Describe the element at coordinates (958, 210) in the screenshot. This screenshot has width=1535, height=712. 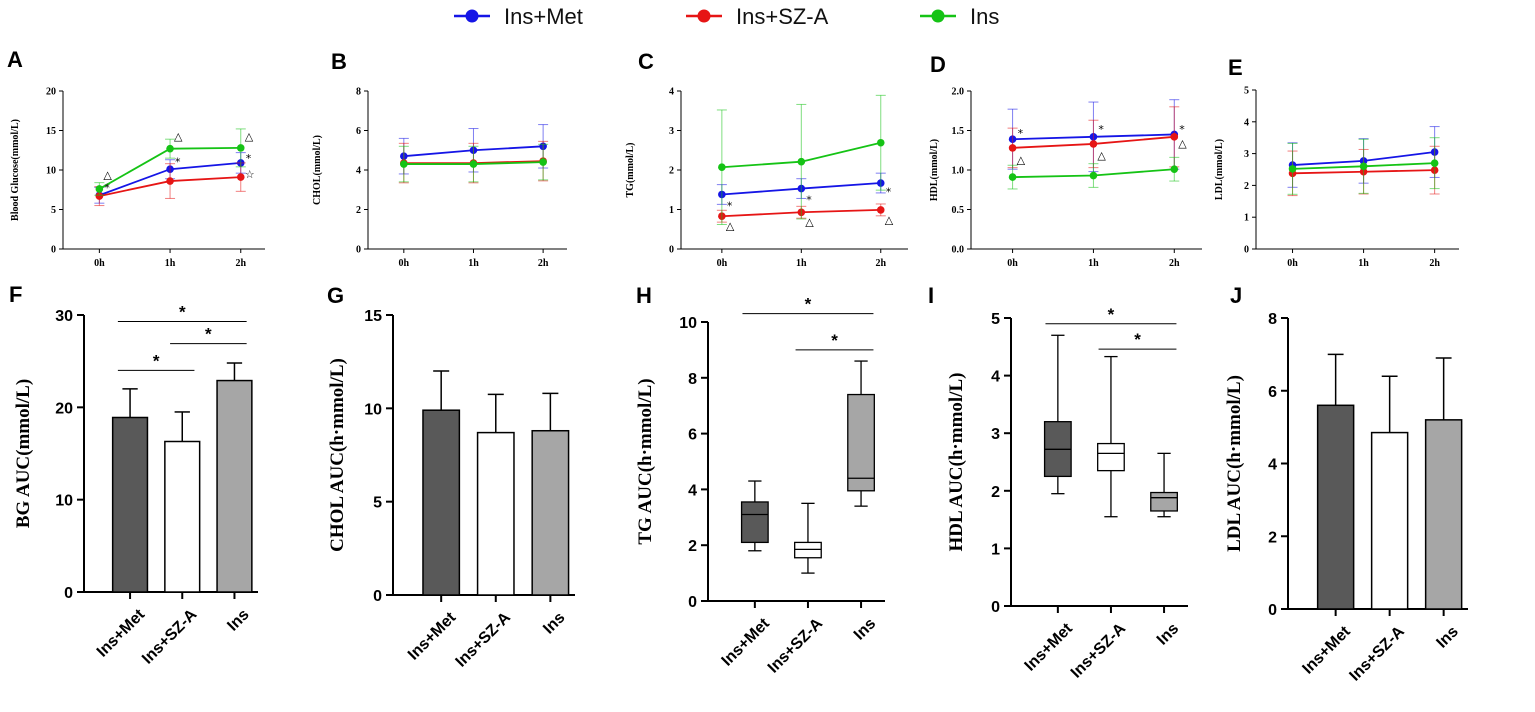
I see `y-tick-label: 0.5` at that location.